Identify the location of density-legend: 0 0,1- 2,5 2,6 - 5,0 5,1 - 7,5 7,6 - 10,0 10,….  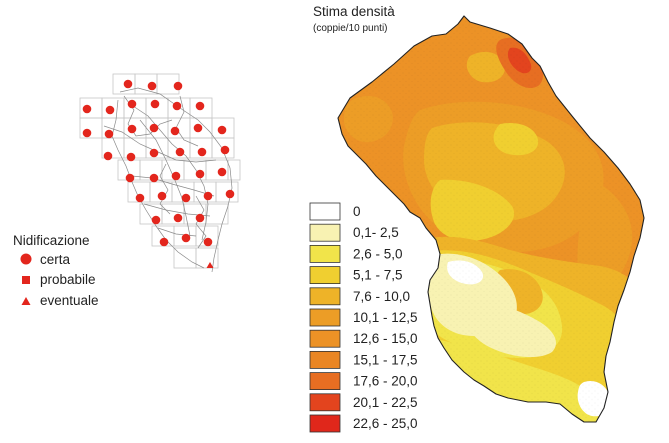
(363, 317).